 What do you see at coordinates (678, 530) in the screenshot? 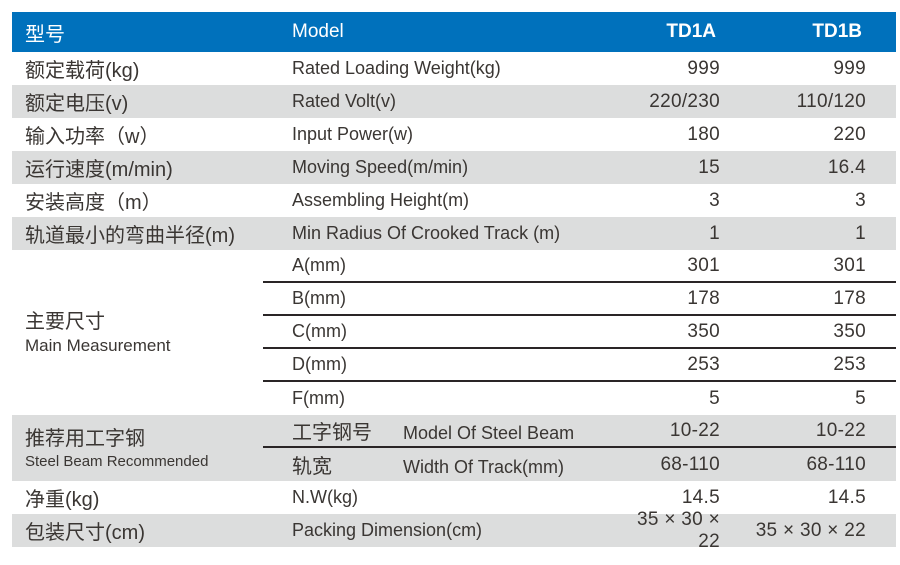
I see `row-value-td1a: 35 × 30 × 22` at bounding box center [678, 530].